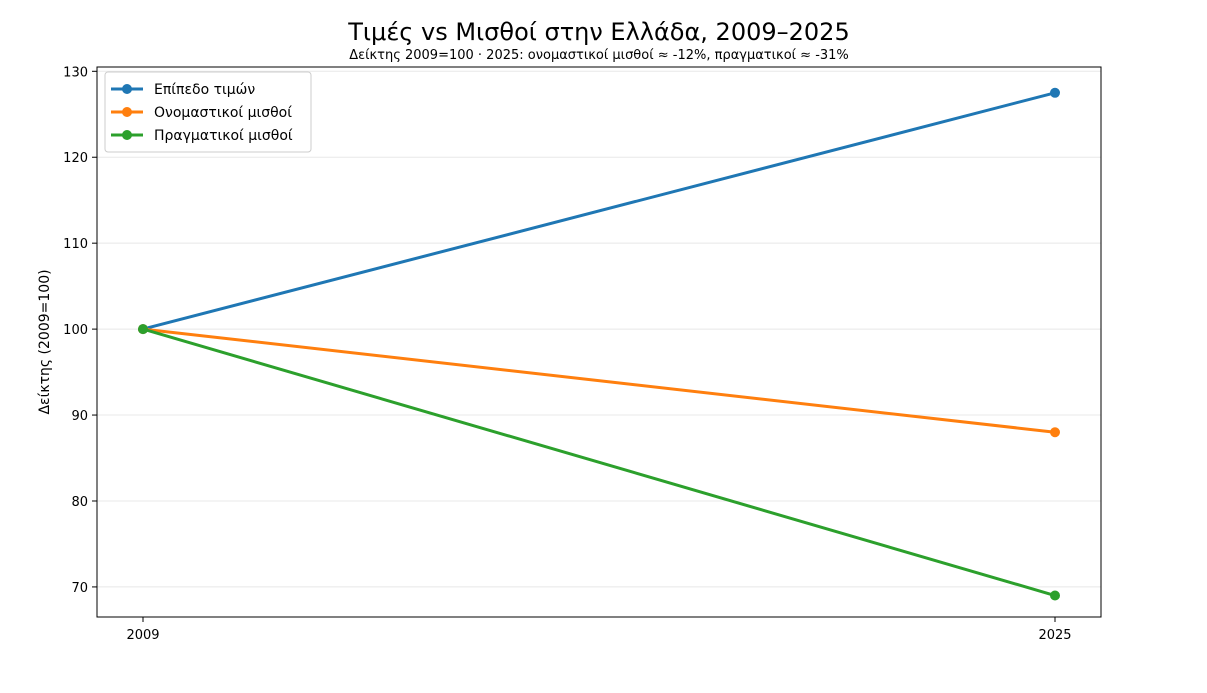  Describe the element at coordinates (79, 588) in the screenshot. I see `y-tick-label: 70` at that location.